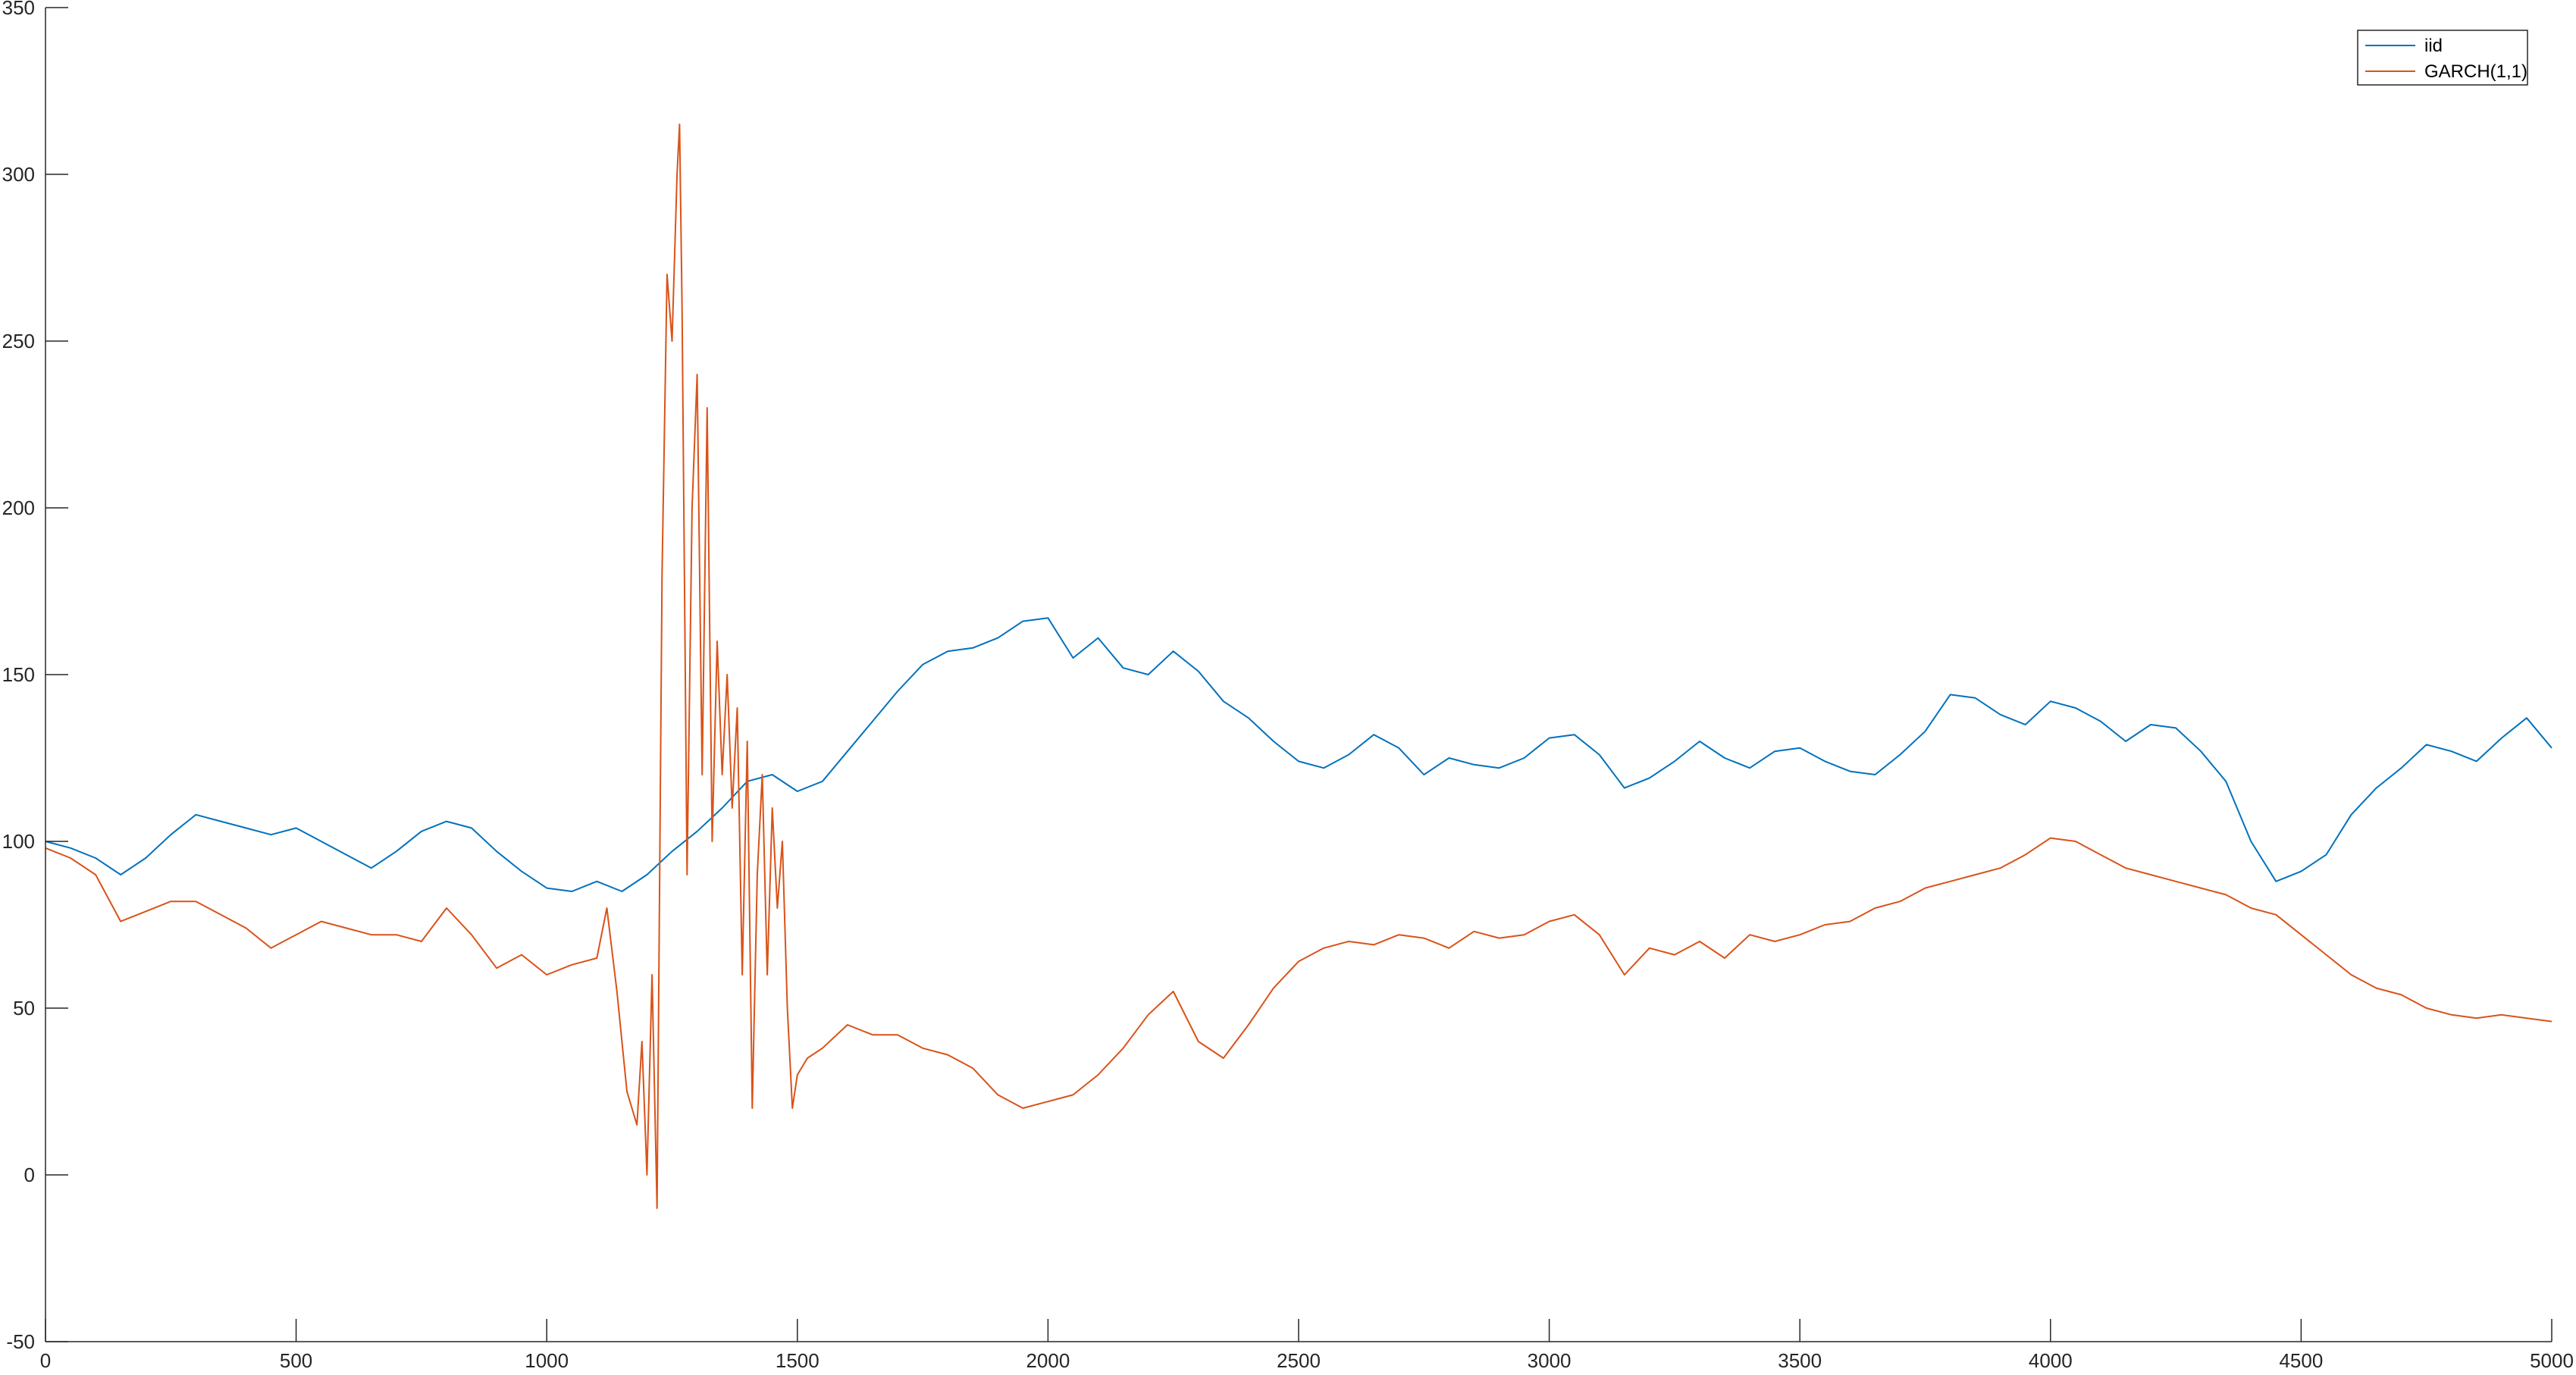 Image resolution: width=2576 pixels, height=1375 pixels. I want to click on y-tick-label: 0, so click(30, 1175).